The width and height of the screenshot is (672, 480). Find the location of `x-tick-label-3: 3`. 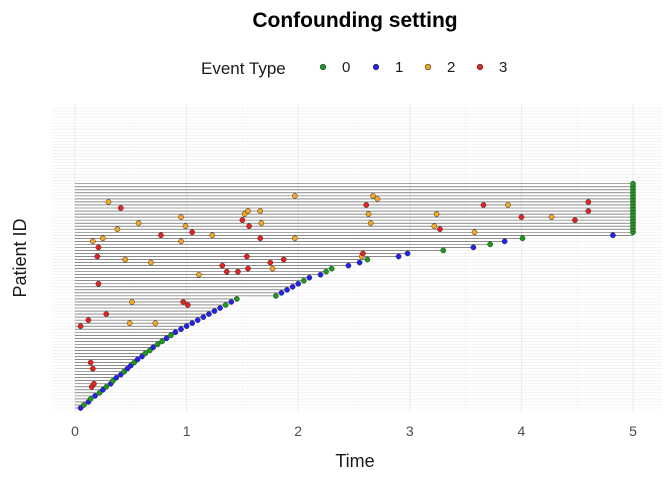

x-tick-label-3: 3 is located at coordinates (410, 431).